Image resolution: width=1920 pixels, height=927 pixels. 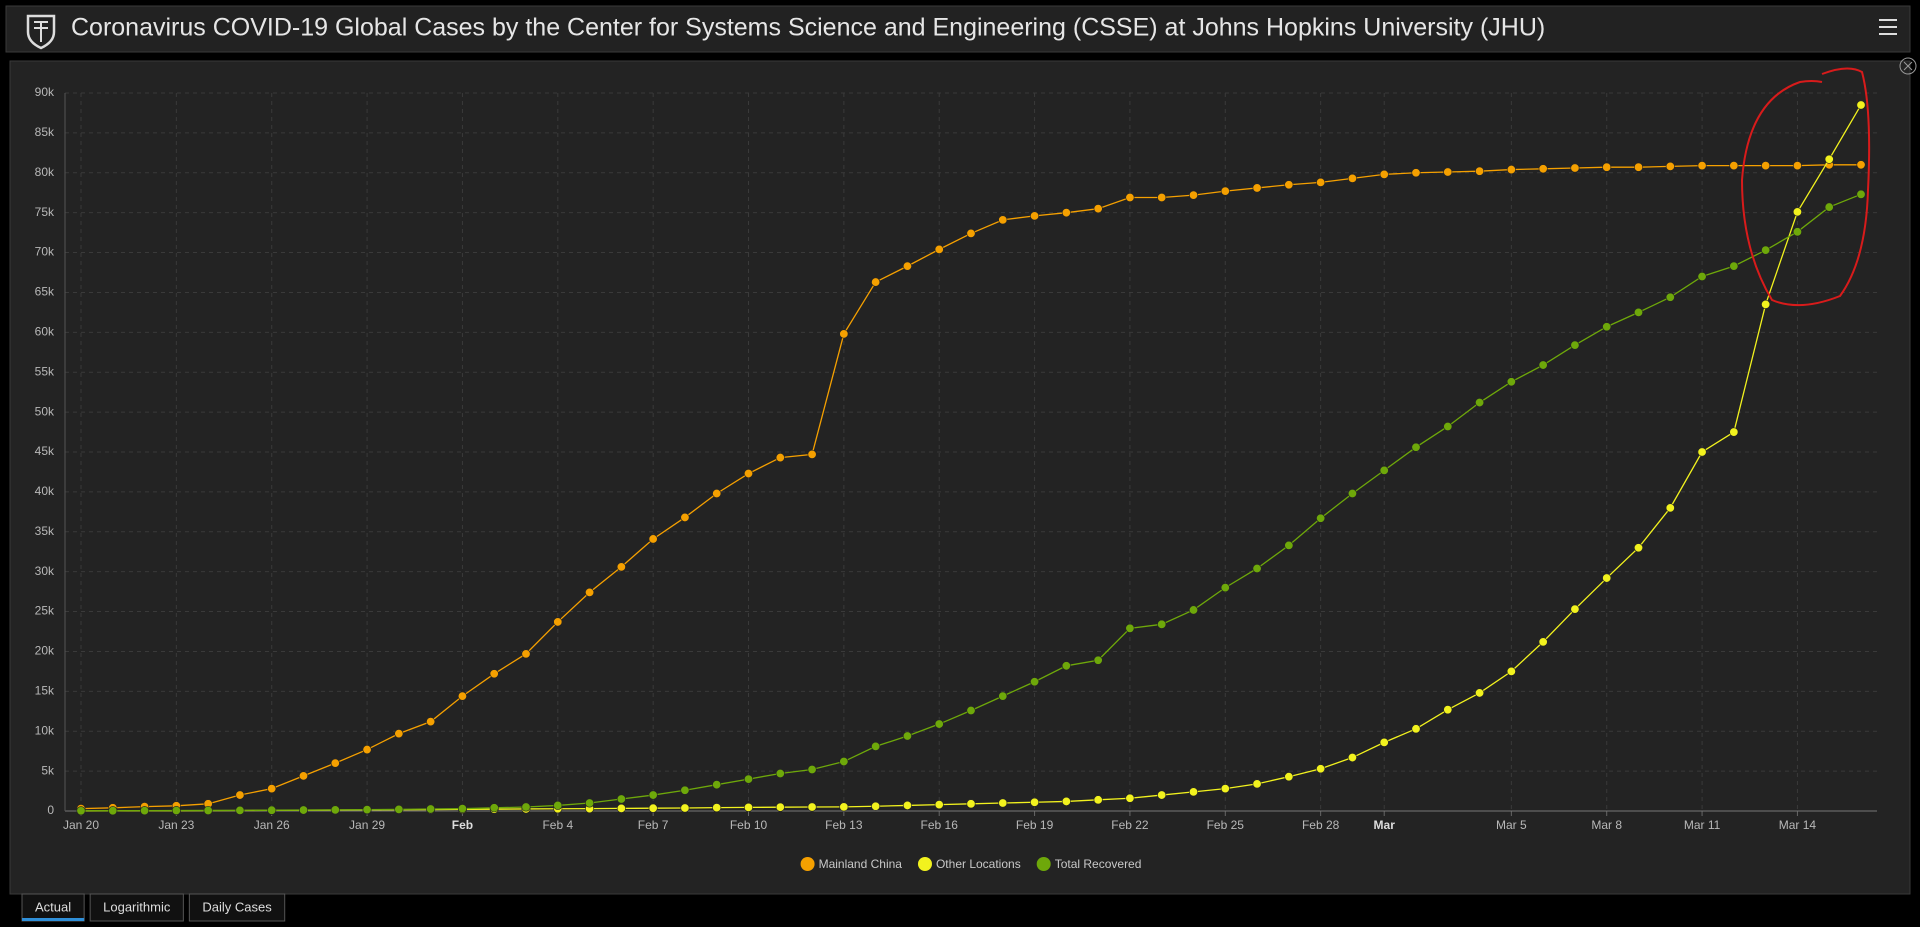 What do you see at coordinates (45, 611) in the screenshot?
I see `y-tick-label: 25k` at bounding box center [45, 611].